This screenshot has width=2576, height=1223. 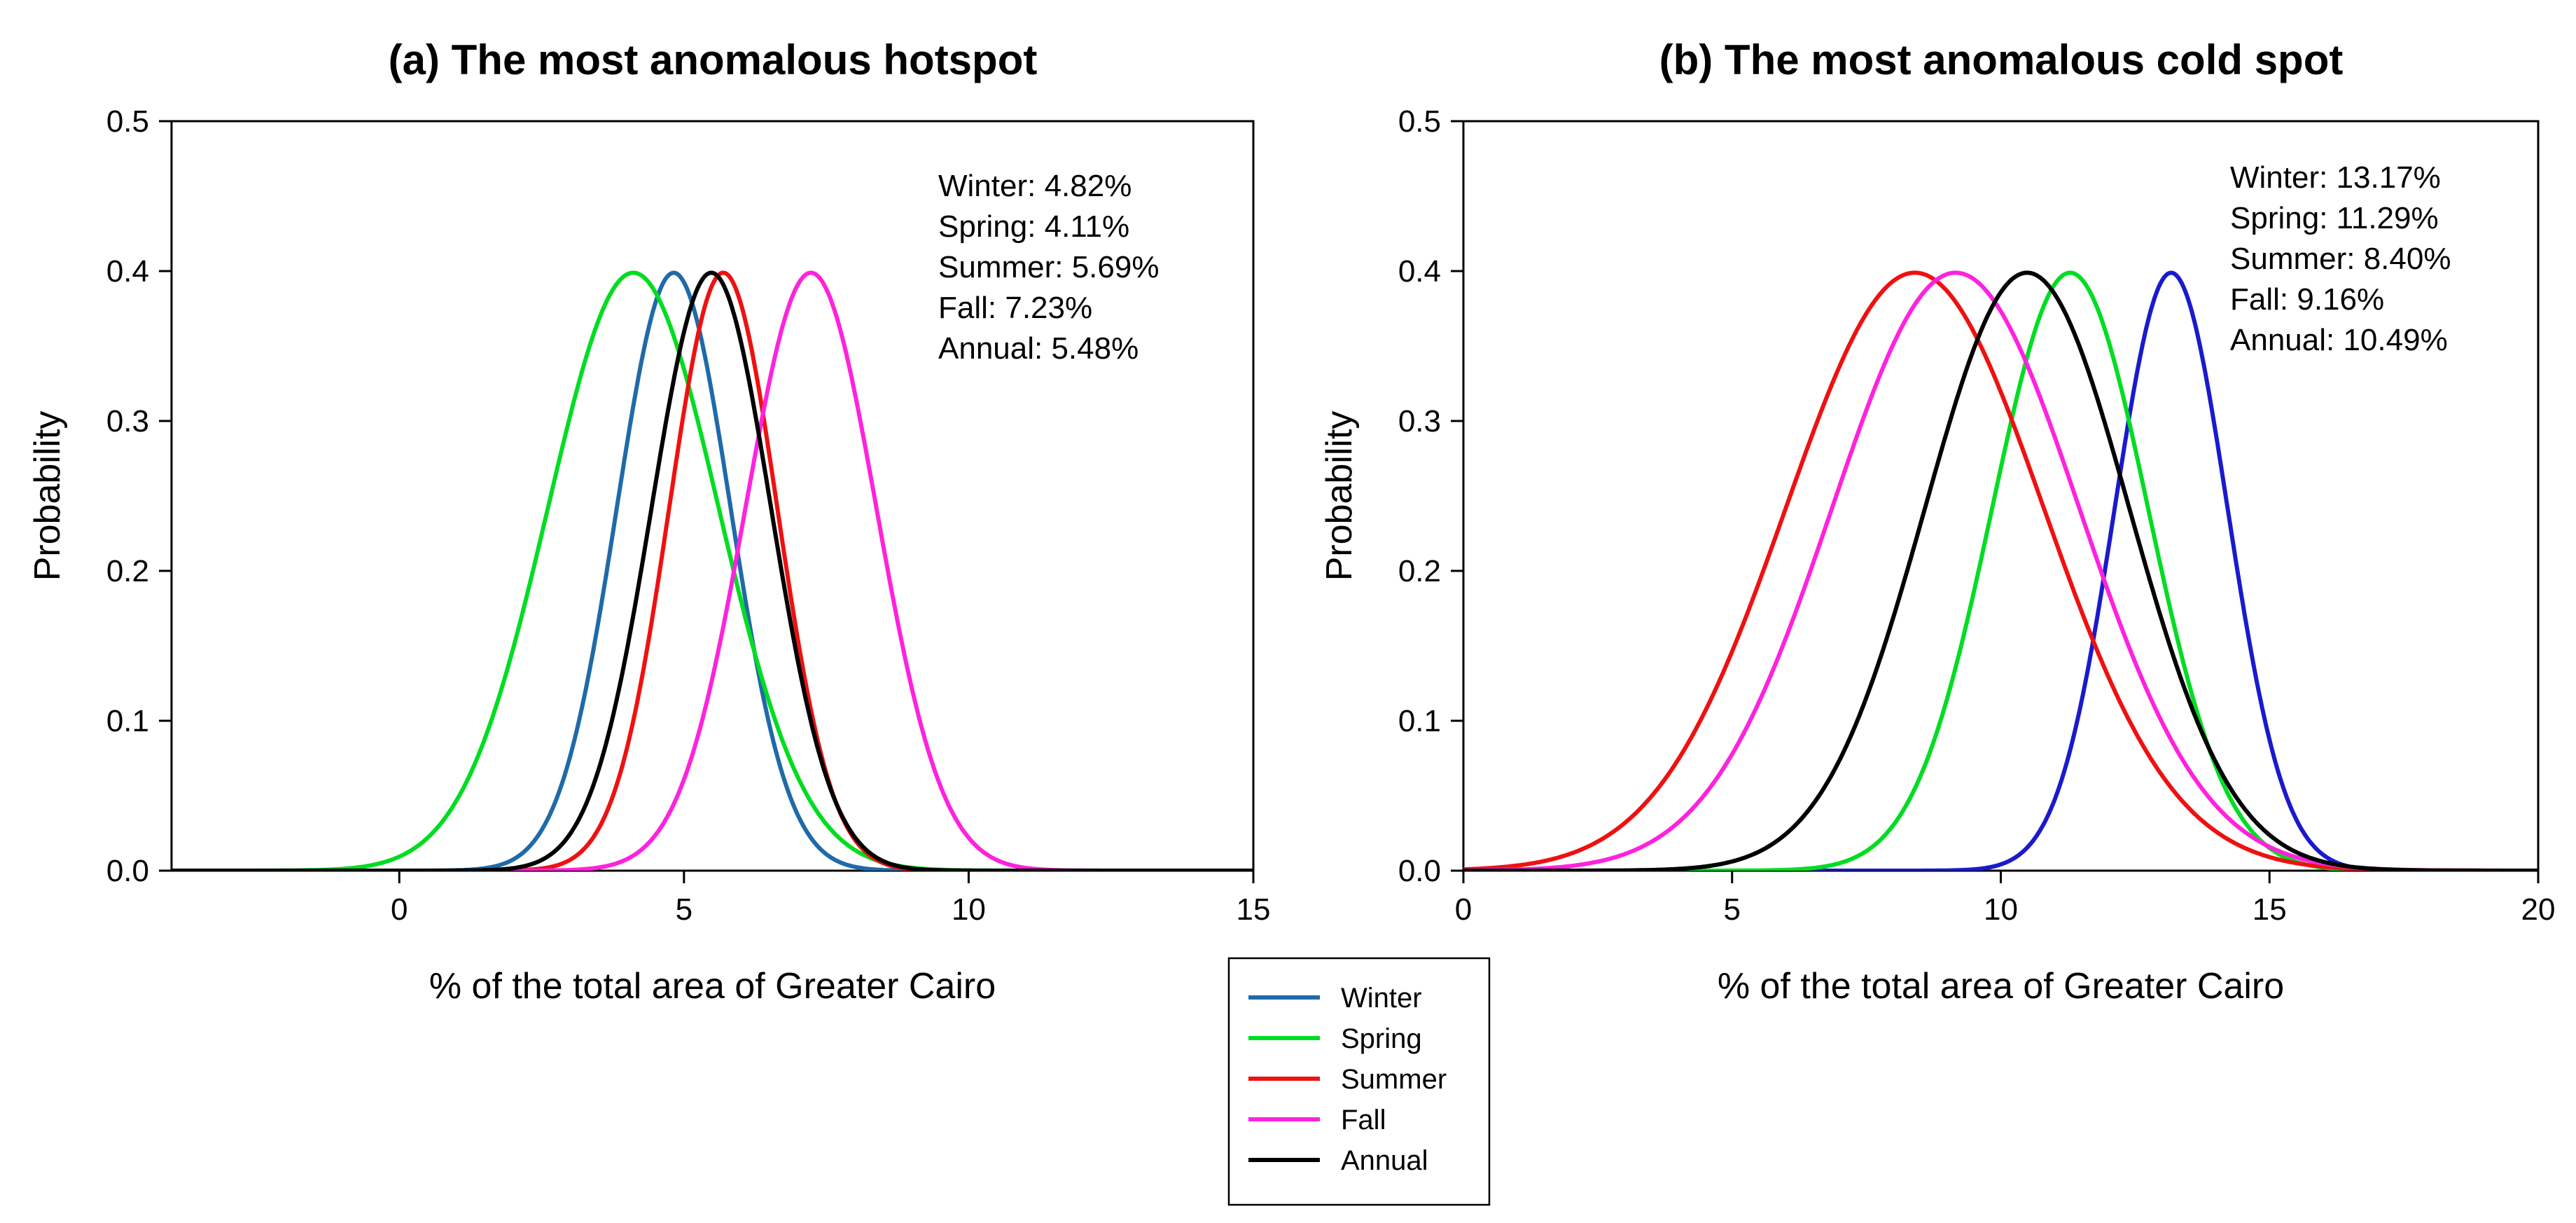 I want to click on legend-label: Winter, so click(x=1381, y=998).